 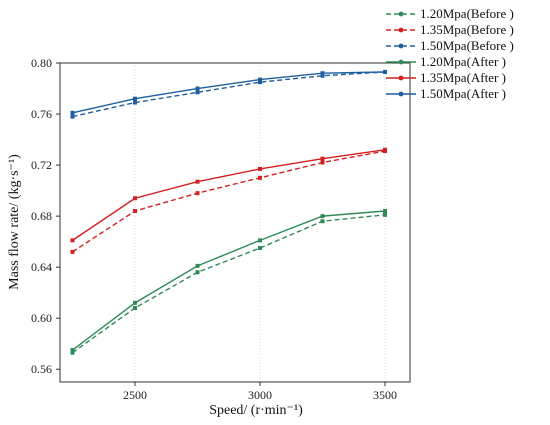 I want to click on y-tick-label: 0.64, so click(x=41, y=267).